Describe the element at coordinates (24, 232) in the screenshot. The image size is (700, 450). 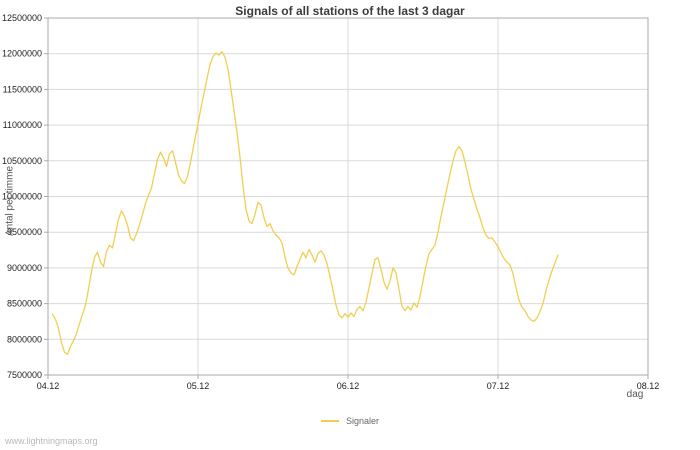
I see `y-tick-label: 9500000` at that location.